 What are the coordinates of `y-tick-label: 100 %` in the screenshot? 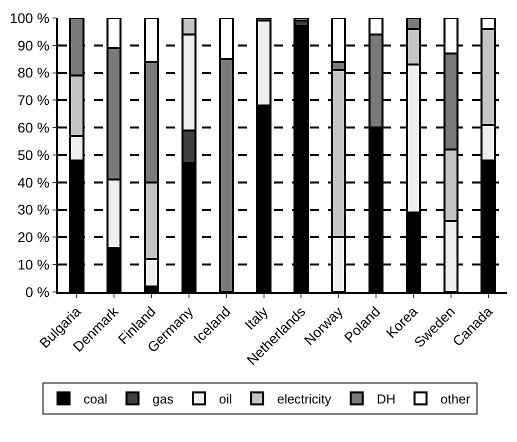 It's located at (30, 18).